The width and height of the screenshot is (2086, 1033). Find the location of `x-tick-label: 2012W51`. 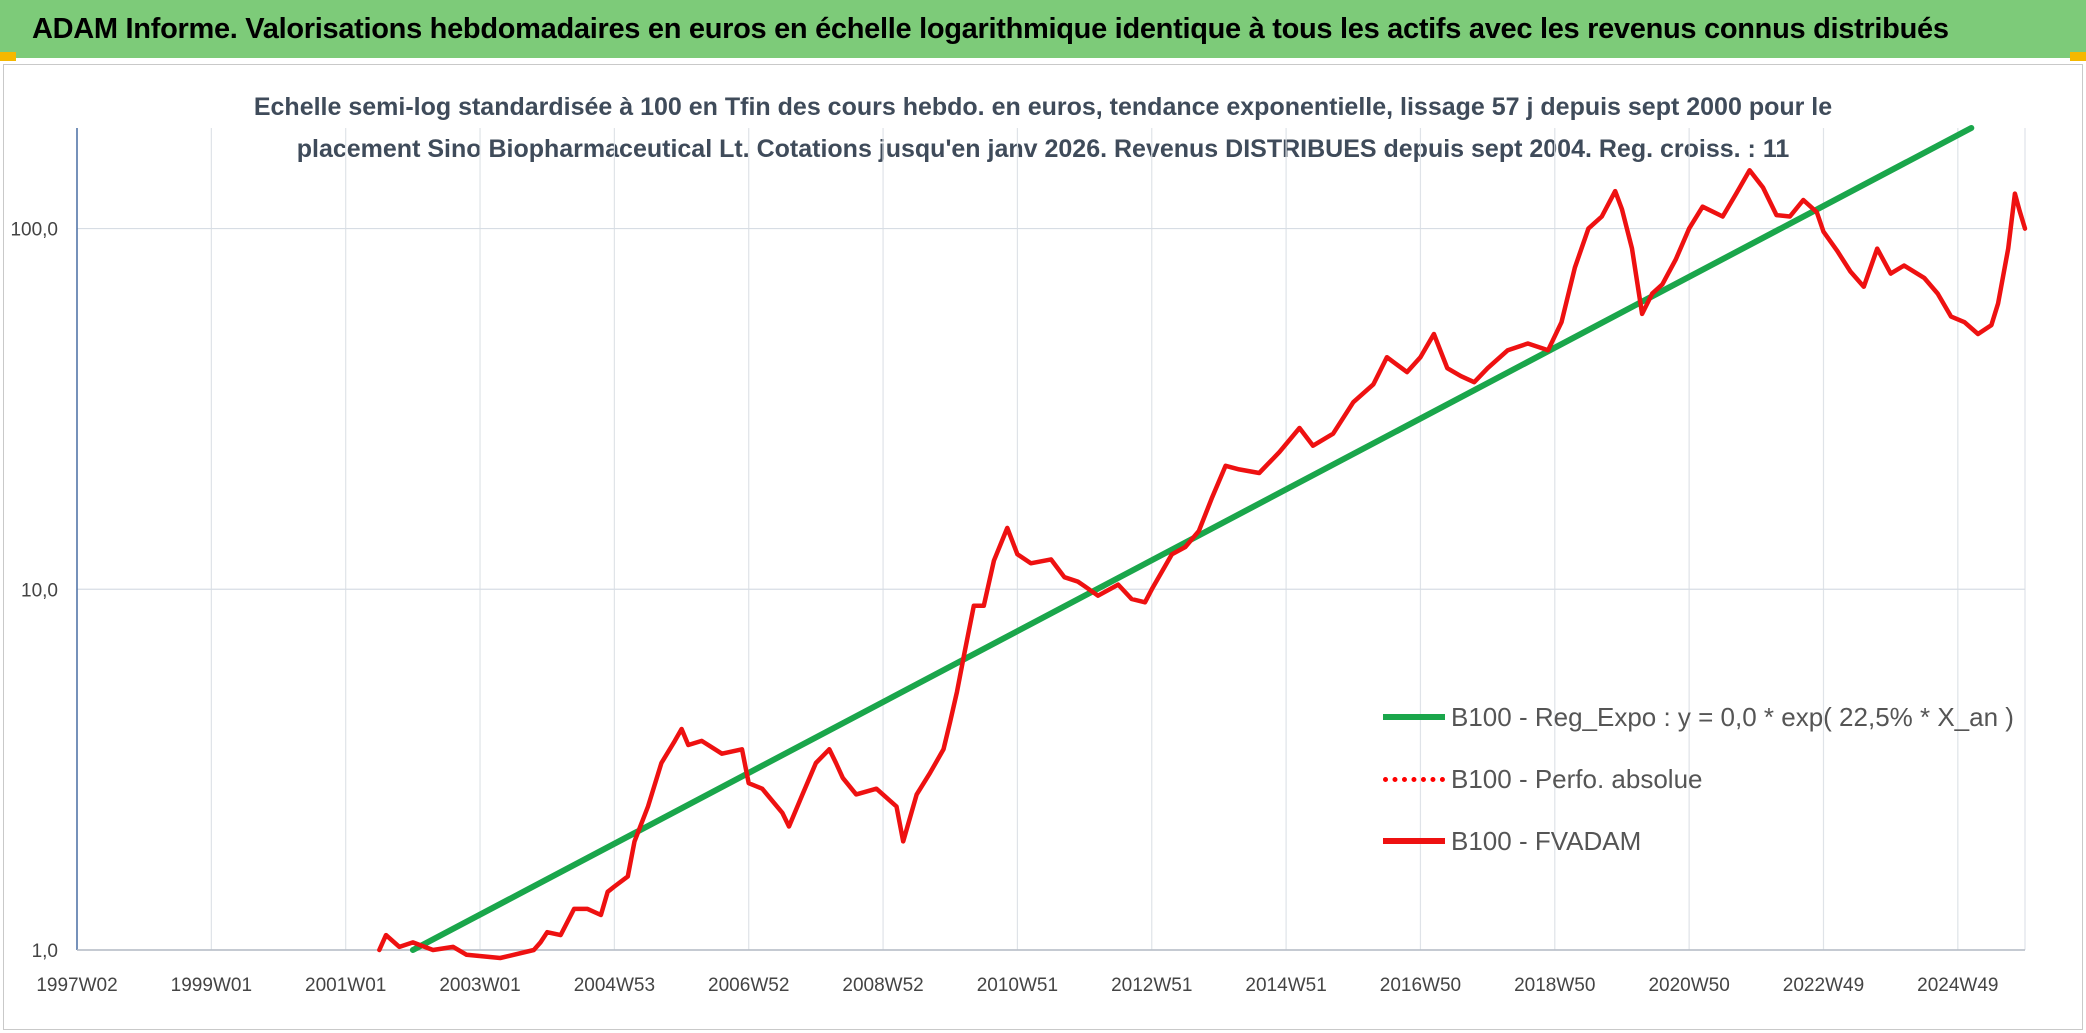

x-tick-label: 2012W51 is located at coordinates (1151, 985).